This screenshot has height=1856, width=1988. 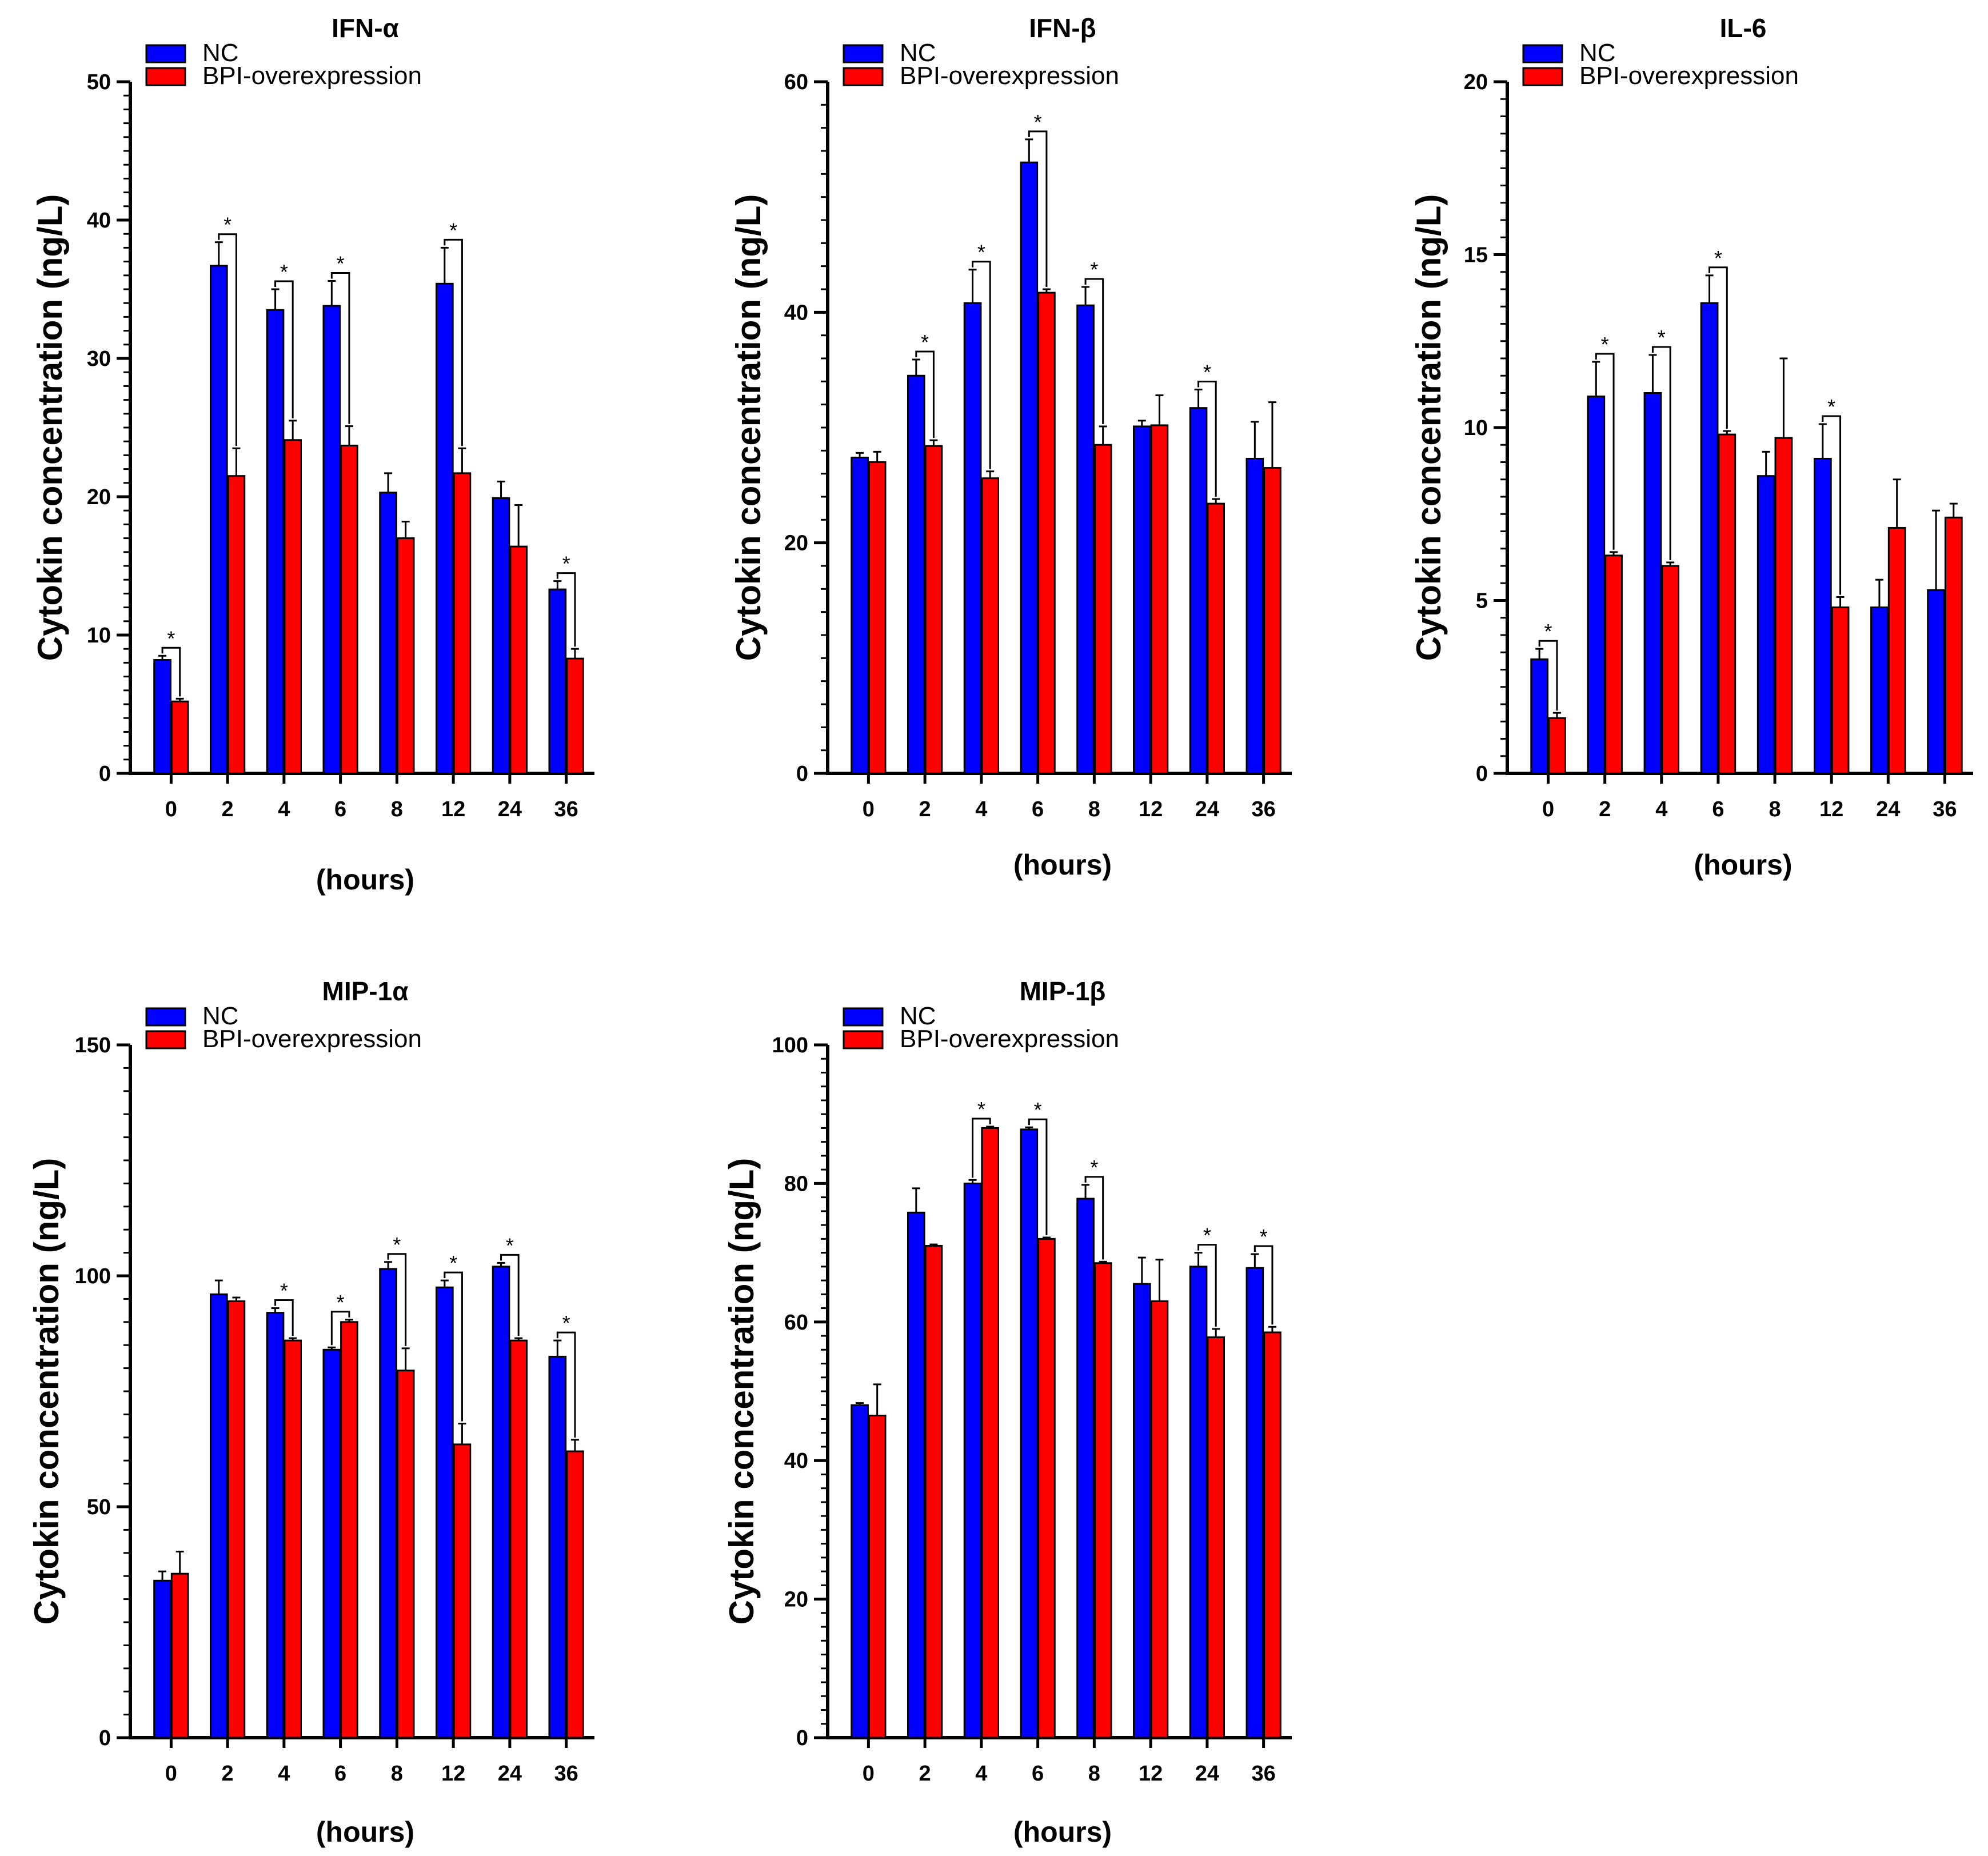 I want to click on legend-swatch-nc, so click(x=166, y=53).